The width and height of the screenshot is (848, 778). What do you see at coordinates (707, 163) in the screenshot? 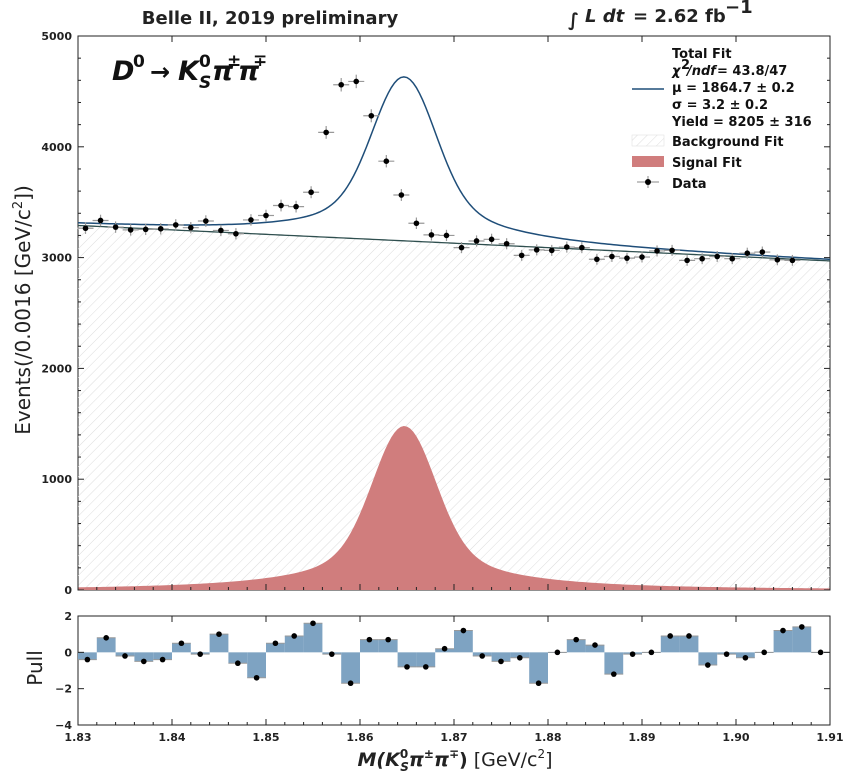
I see `svg-text: Signal Fit` at bounding box center [707, 163].